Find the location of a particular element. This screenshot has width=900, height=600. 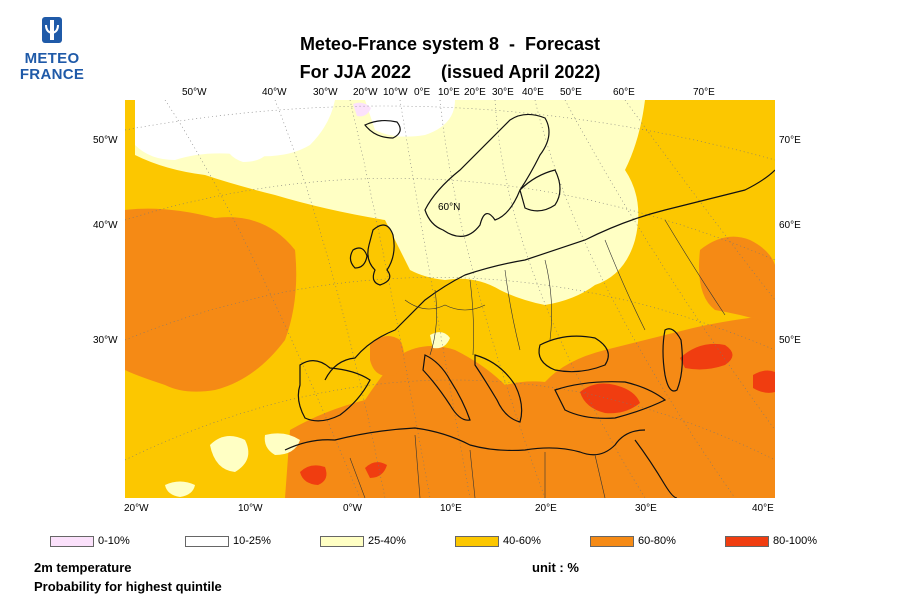

left-lat-label: 40°W is located at coordinates (105, 225).